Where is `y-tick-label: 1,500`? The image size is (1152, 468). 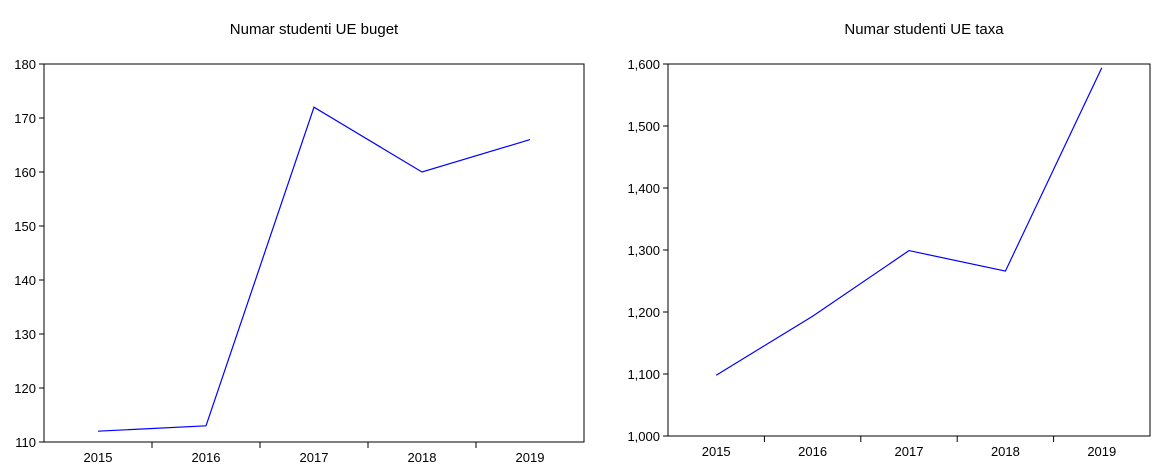 y-tick-label: 1,500 is located at coordinates (643, 126).